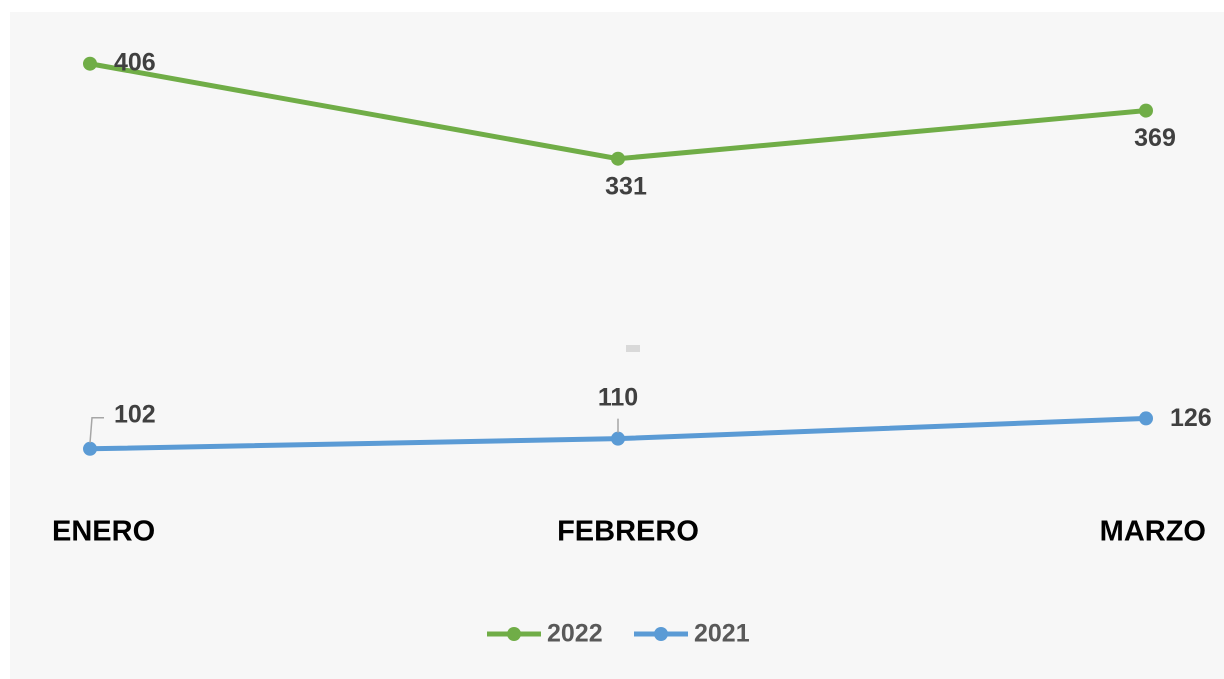  Describe the element at coordinates (575, 634) in the screenshot. I see `legend-label: 2022` at that location.